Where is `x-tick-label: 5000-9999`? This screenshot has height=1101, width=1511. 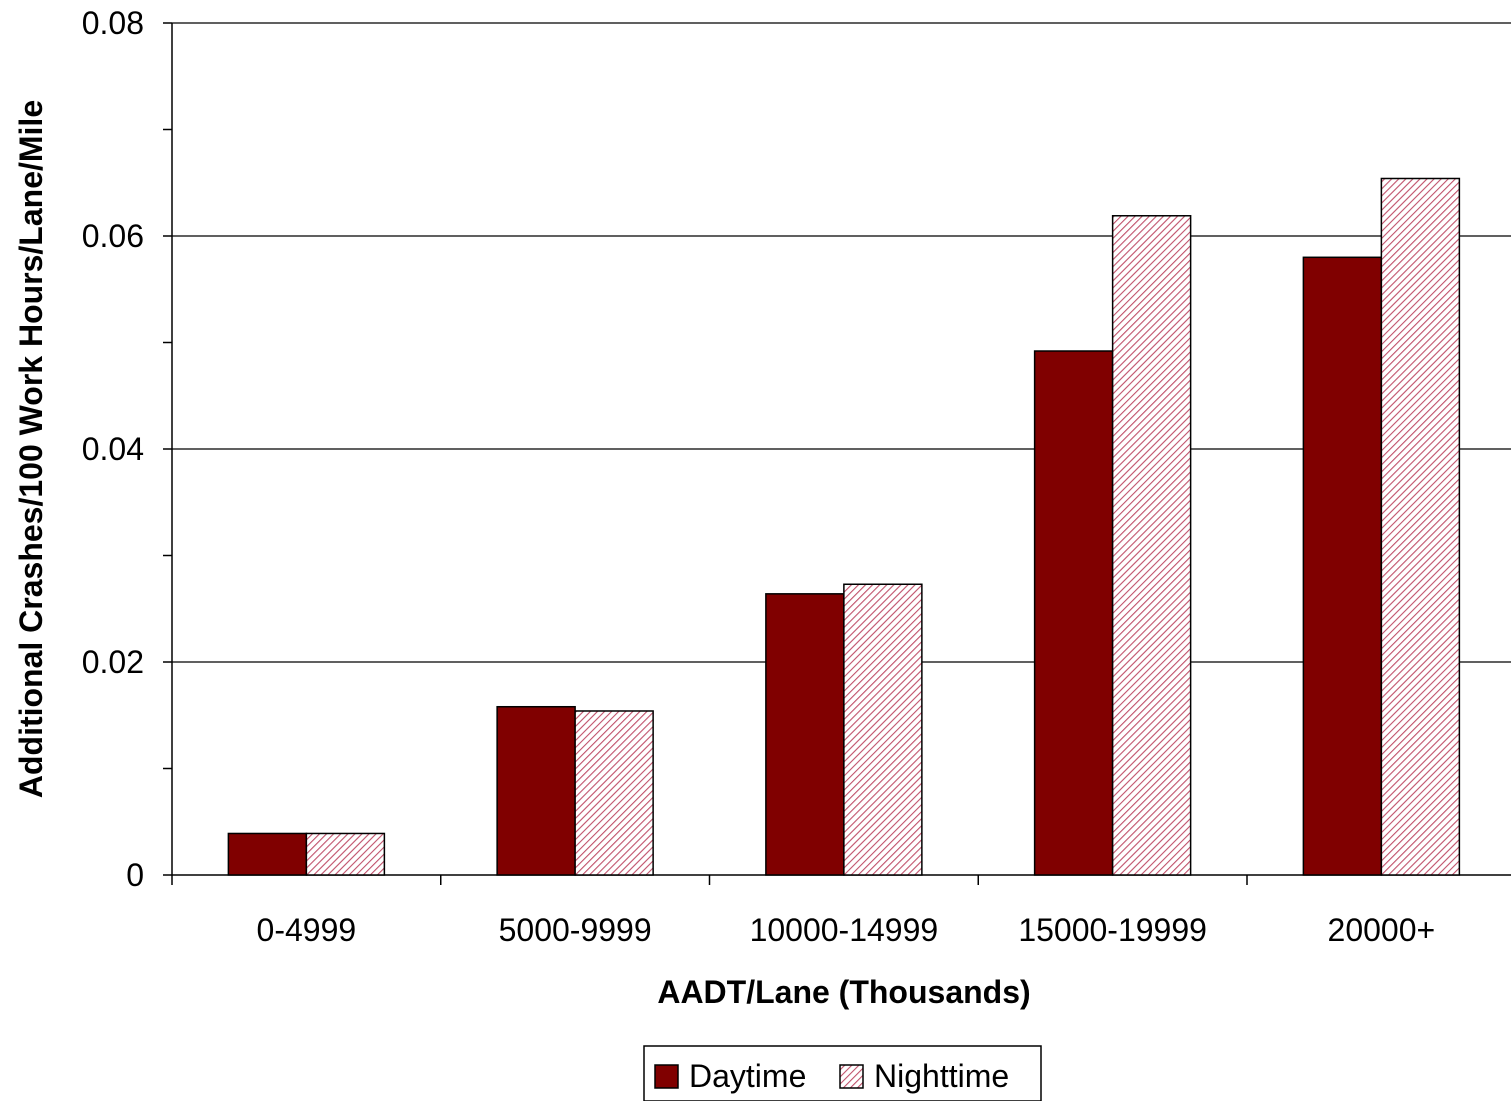 x-tick-label: 5000-9999 is located at coordinates (575, 930).